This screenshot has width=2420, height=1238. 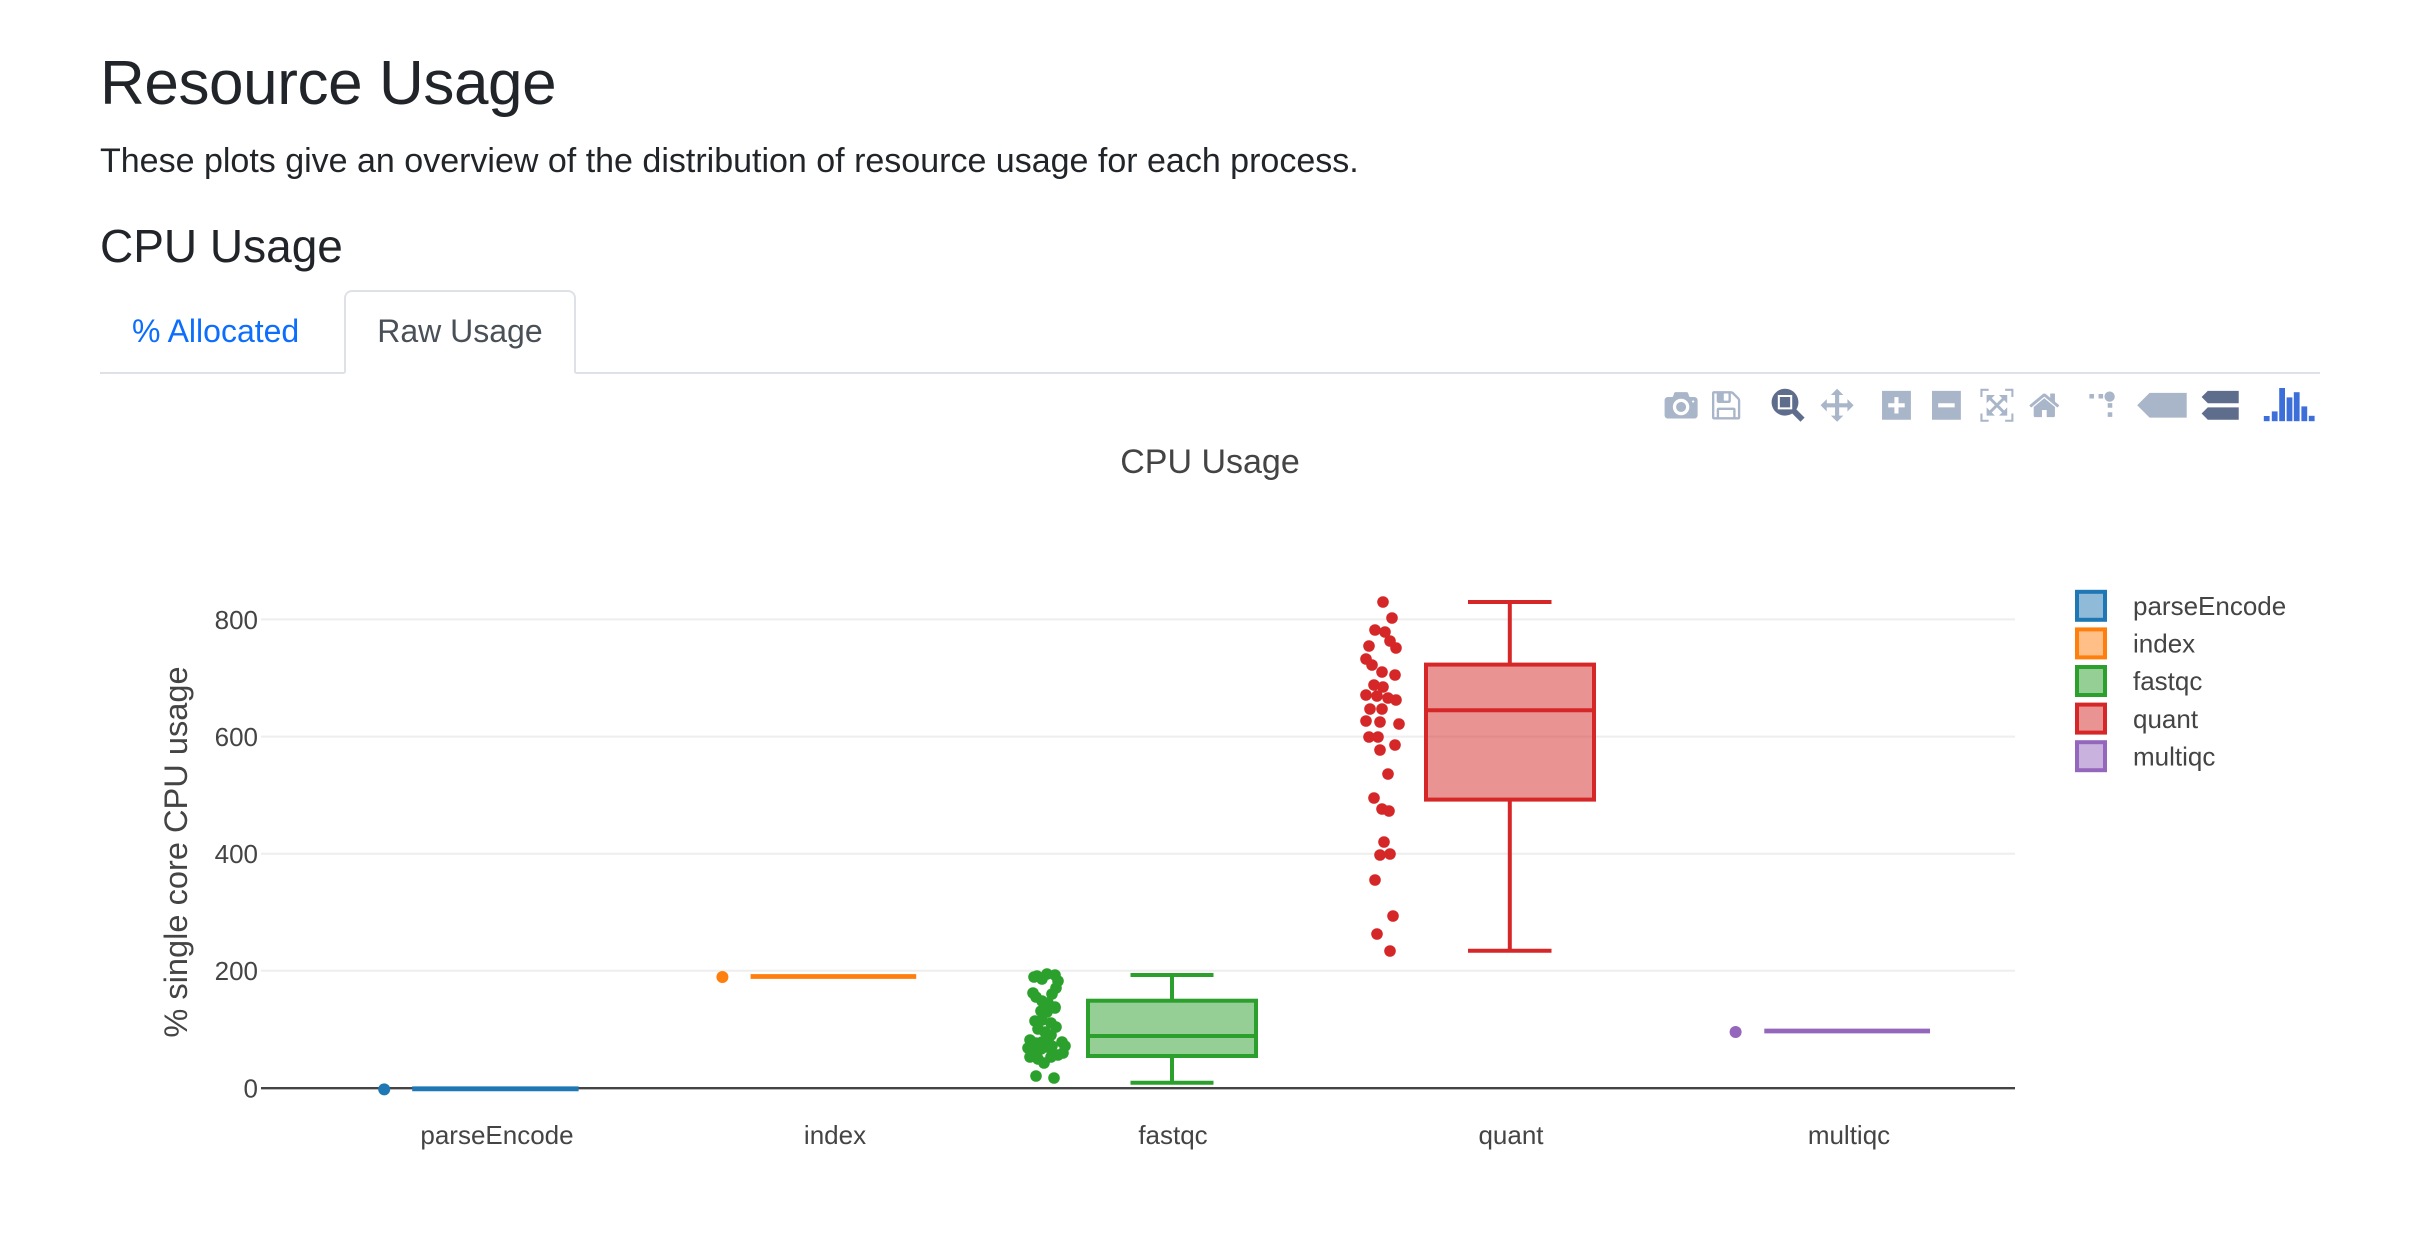 What do you see at coordinates (175, 851) in the screenshot?
I see `svg-text: % single core CPU usage` at bounding box center [175, 851].